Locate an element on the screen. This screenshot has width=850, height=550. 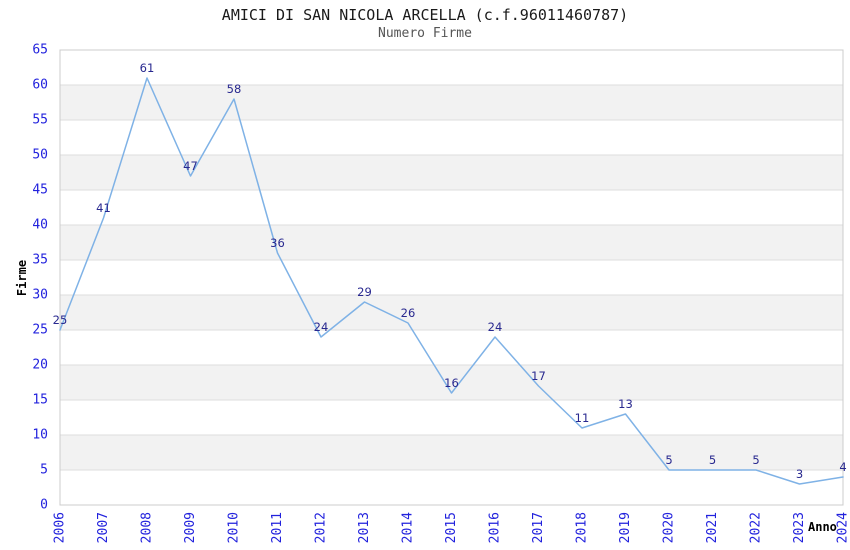
point-label: 36 is located at coordinates (277, 243).